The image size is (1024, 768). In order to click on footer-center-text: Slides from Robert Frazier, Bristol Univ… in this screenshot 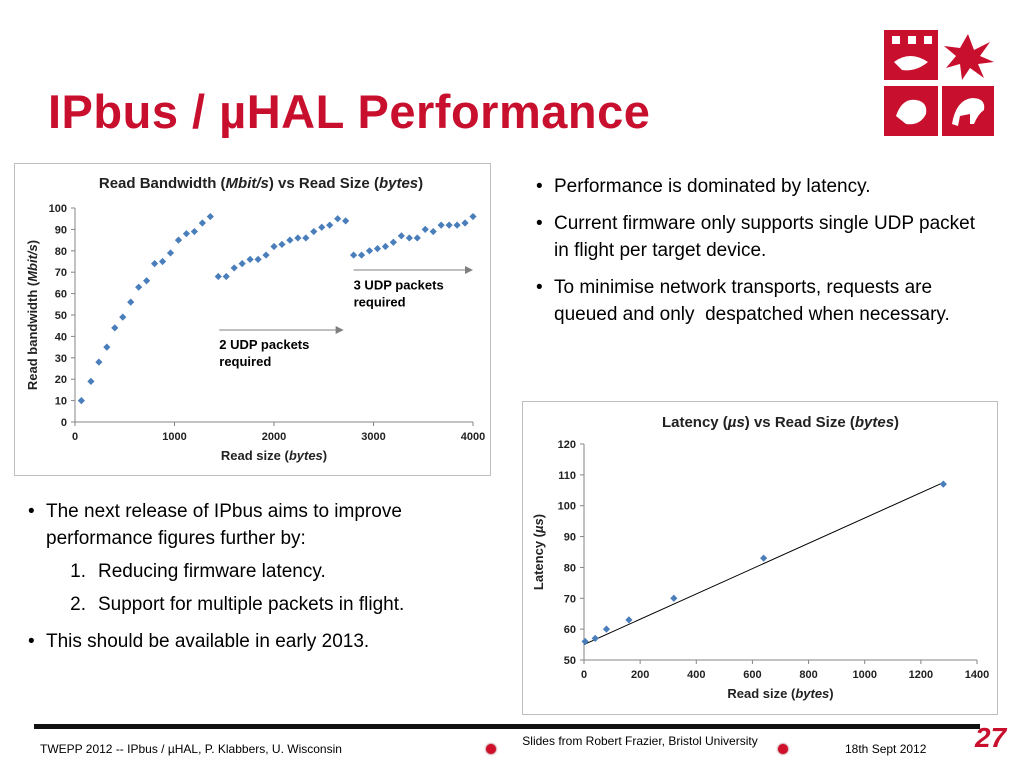, I will do `click(640, 741)`.